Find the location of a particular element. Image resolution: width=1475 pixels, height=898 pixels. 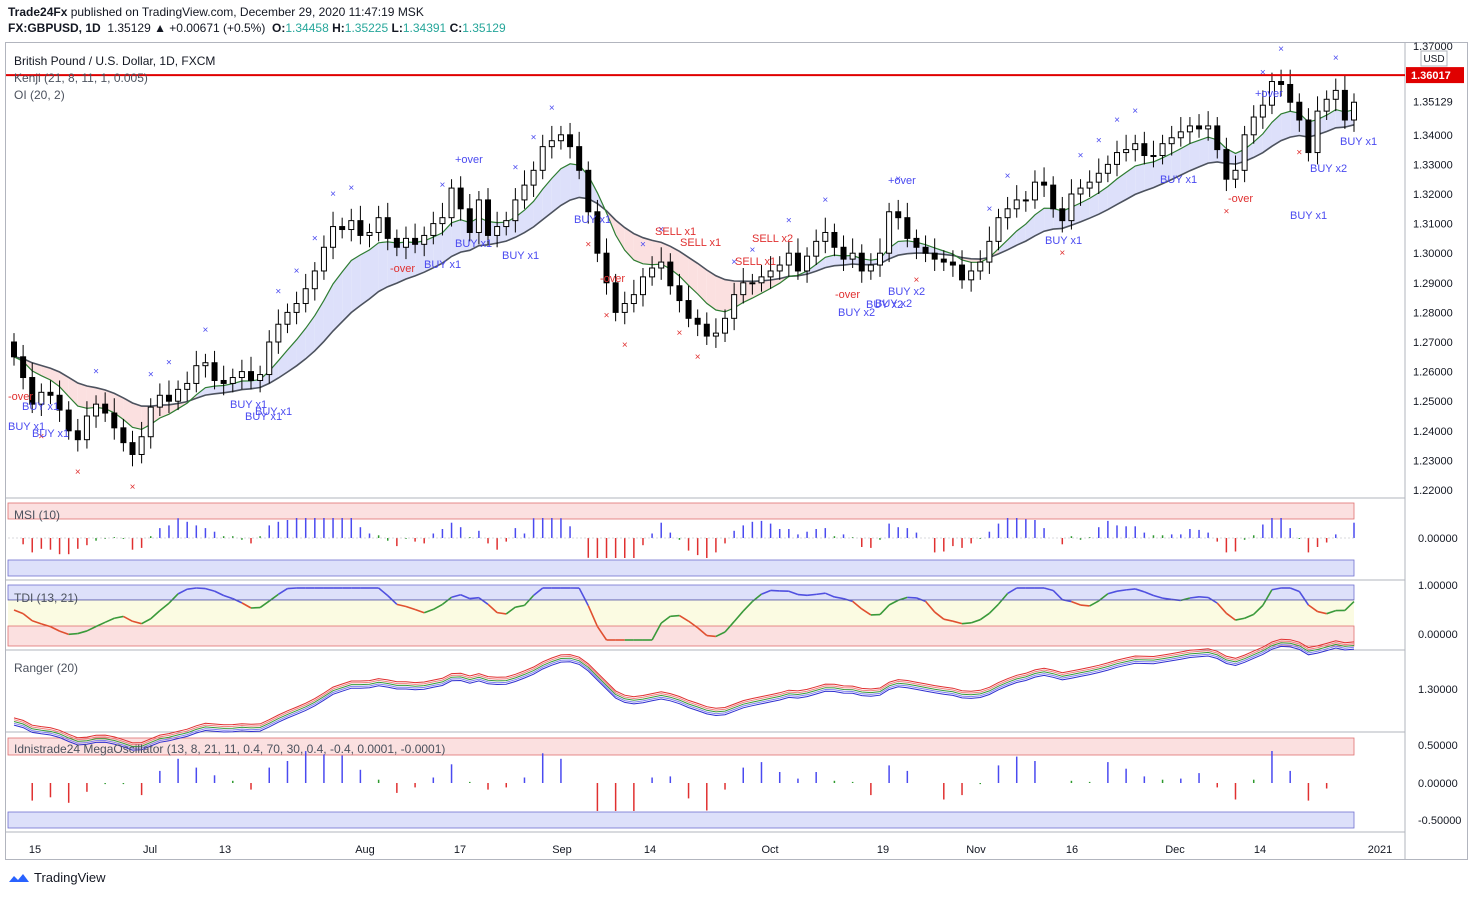

sell-signal-label: SELL x1 is located at coordinates (675, 232).